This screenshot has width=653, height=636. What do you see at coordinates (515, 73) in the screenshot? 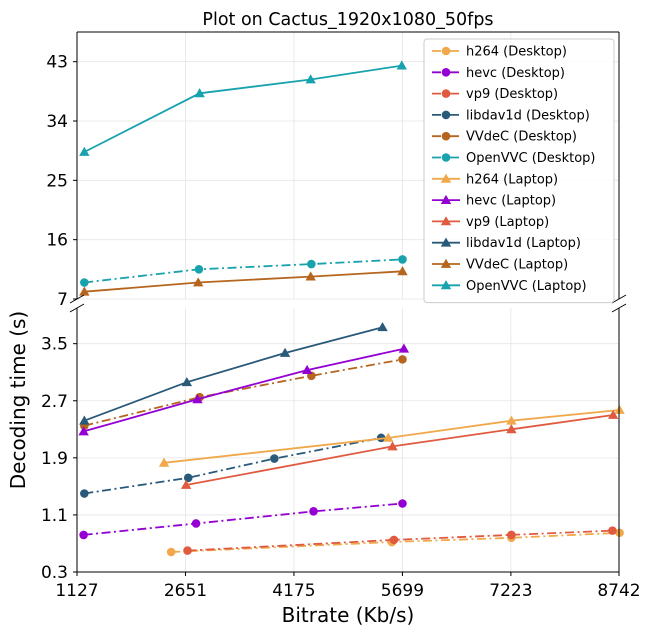
I see `legend-label: hevc (Desktop)` at bounding box center [515, 73].